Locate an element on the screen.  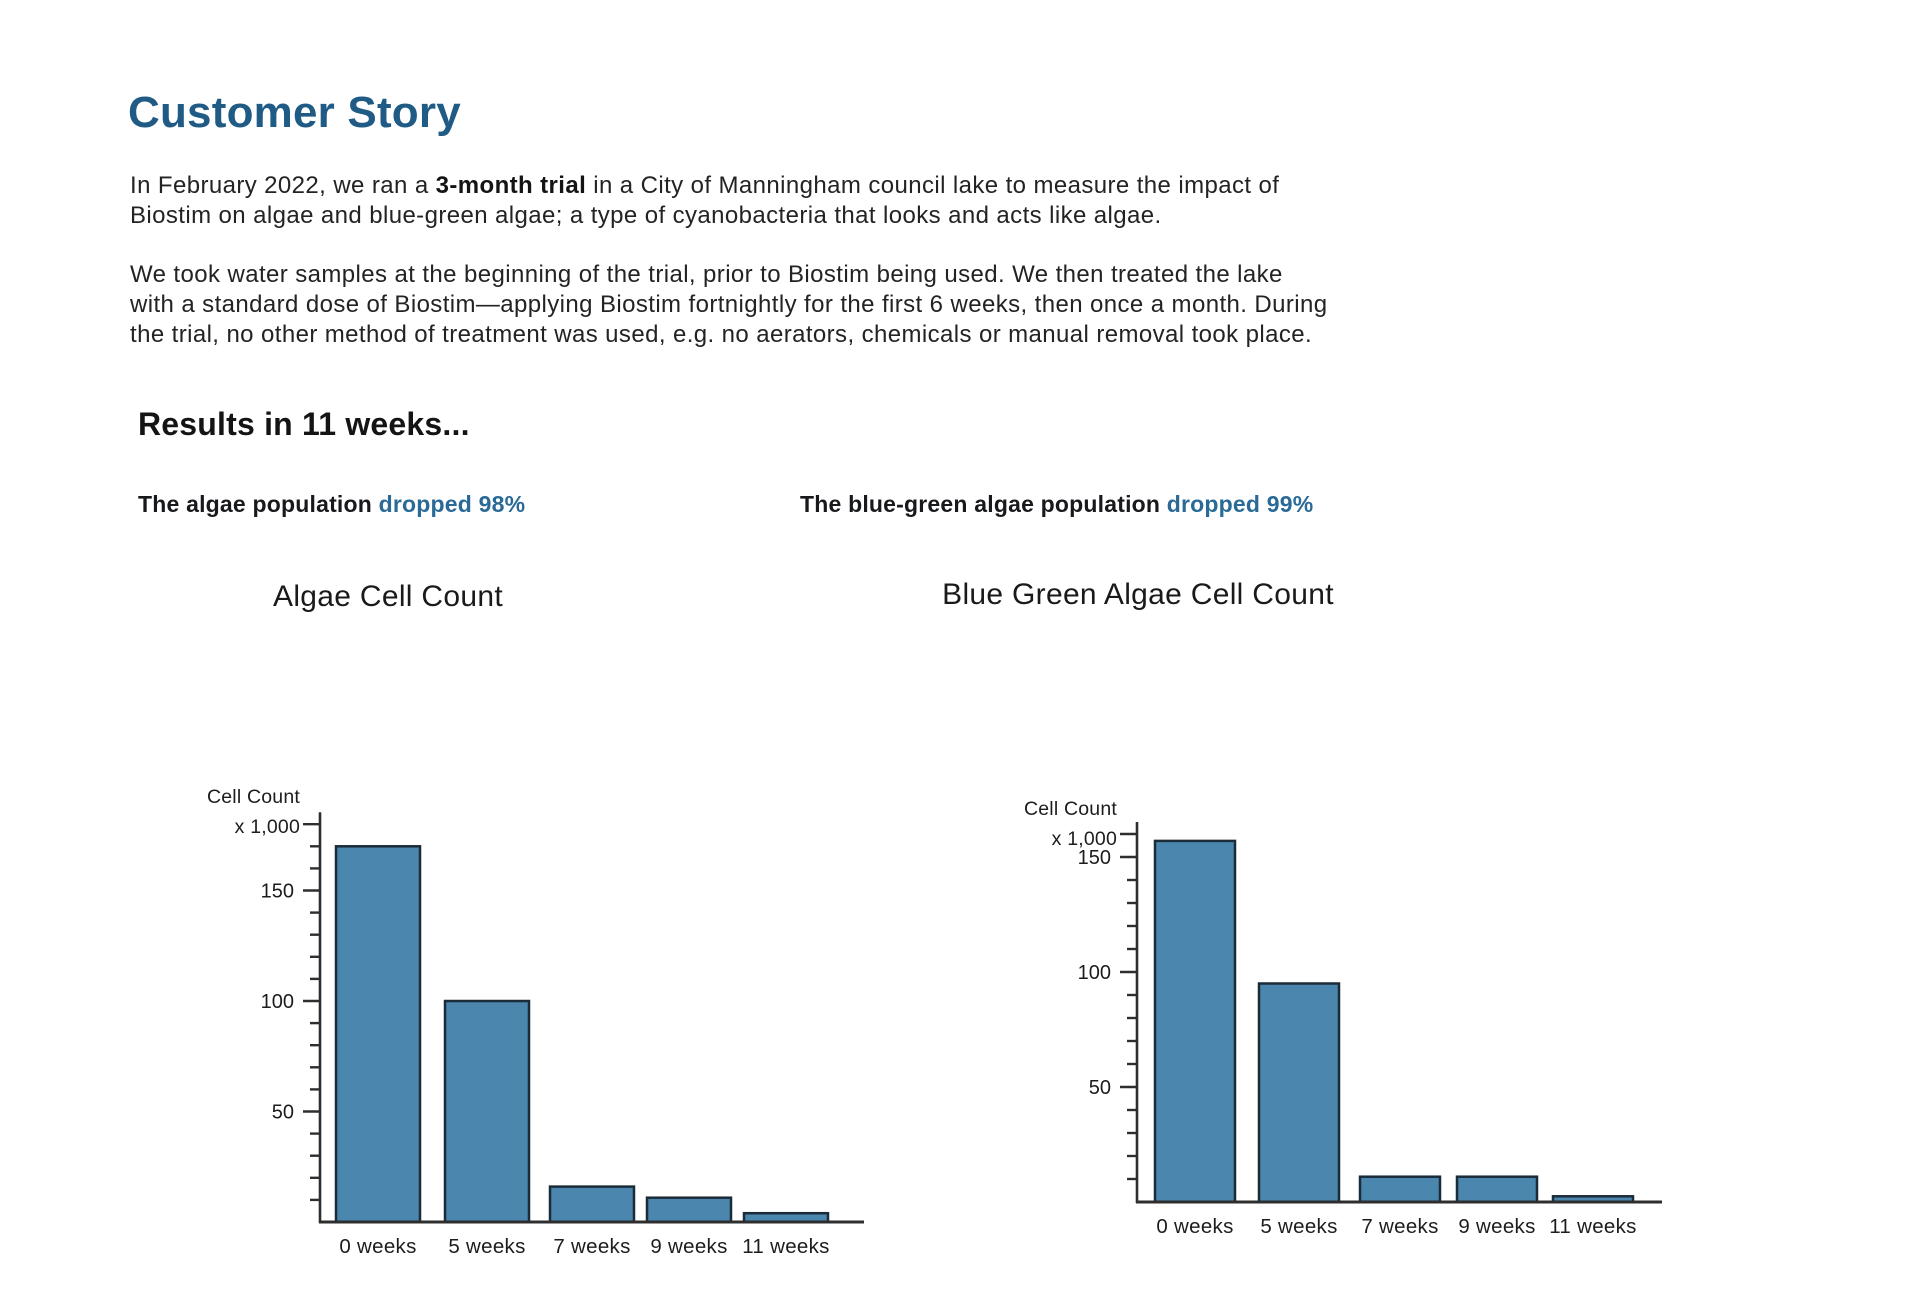
y-axis-label-left: Cell Count x 1,000 is located at coordinates (240, 812).